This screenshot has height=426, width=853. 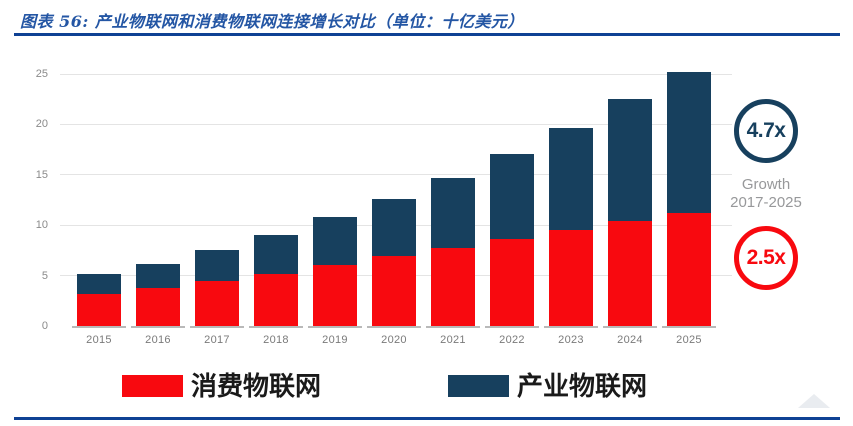 I want to click on consumer-bar-segment-2023, so click(x=571, y=278).